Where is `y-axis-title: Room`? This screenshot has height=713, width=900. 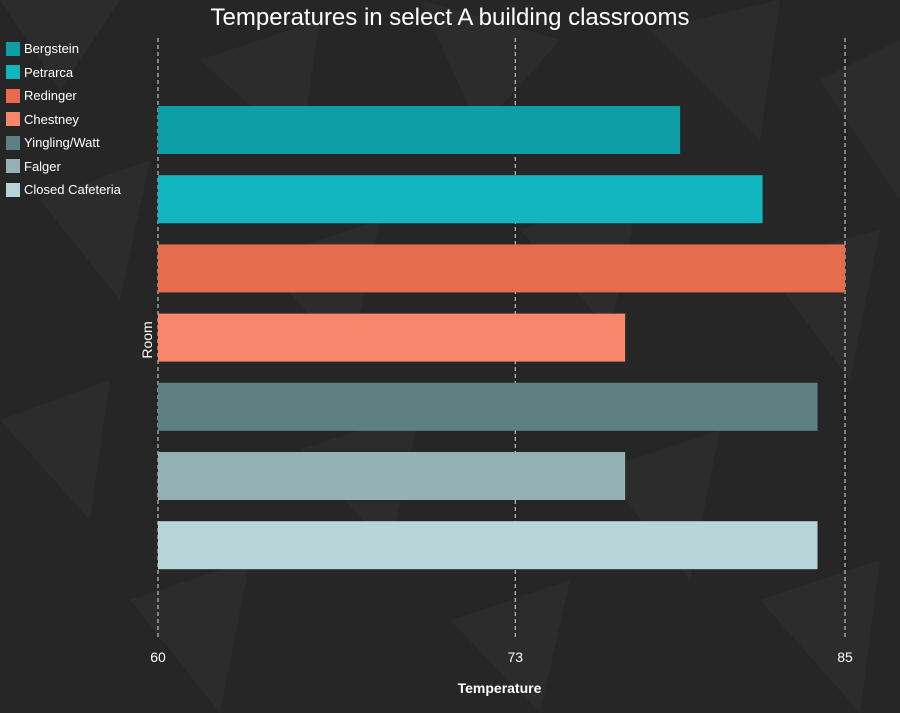 y-axis-title: Room is located at coordinates (147, 339).